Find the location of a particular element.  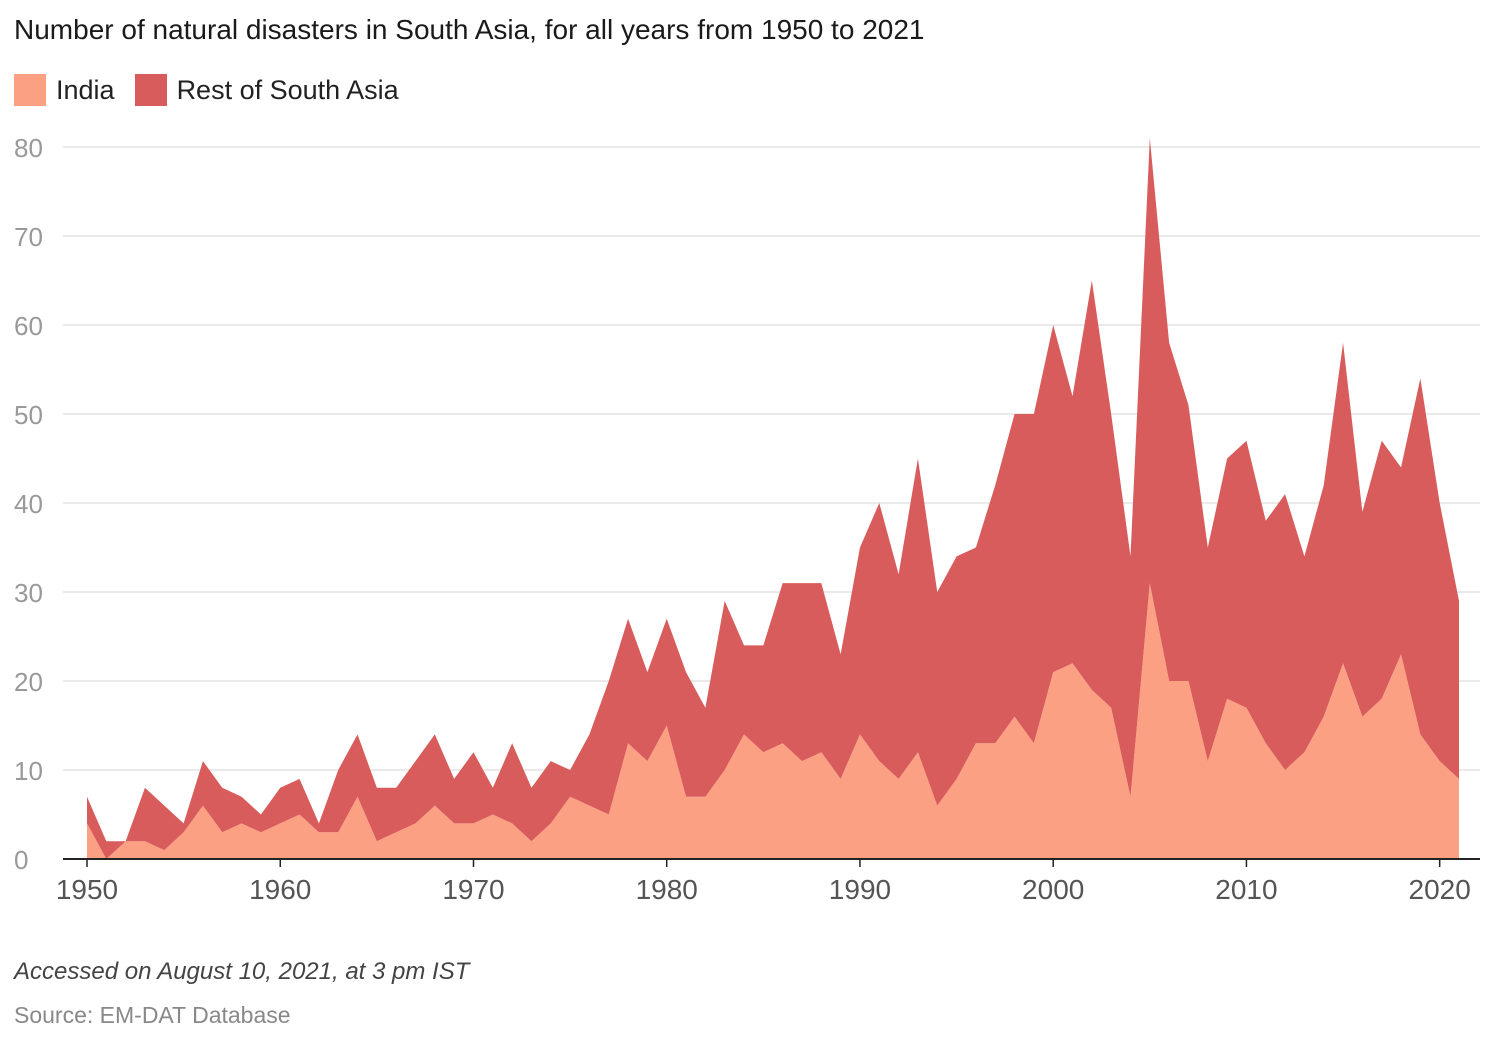

x-tick-label-2010: 2010 is located at coordinates (1246, 889).